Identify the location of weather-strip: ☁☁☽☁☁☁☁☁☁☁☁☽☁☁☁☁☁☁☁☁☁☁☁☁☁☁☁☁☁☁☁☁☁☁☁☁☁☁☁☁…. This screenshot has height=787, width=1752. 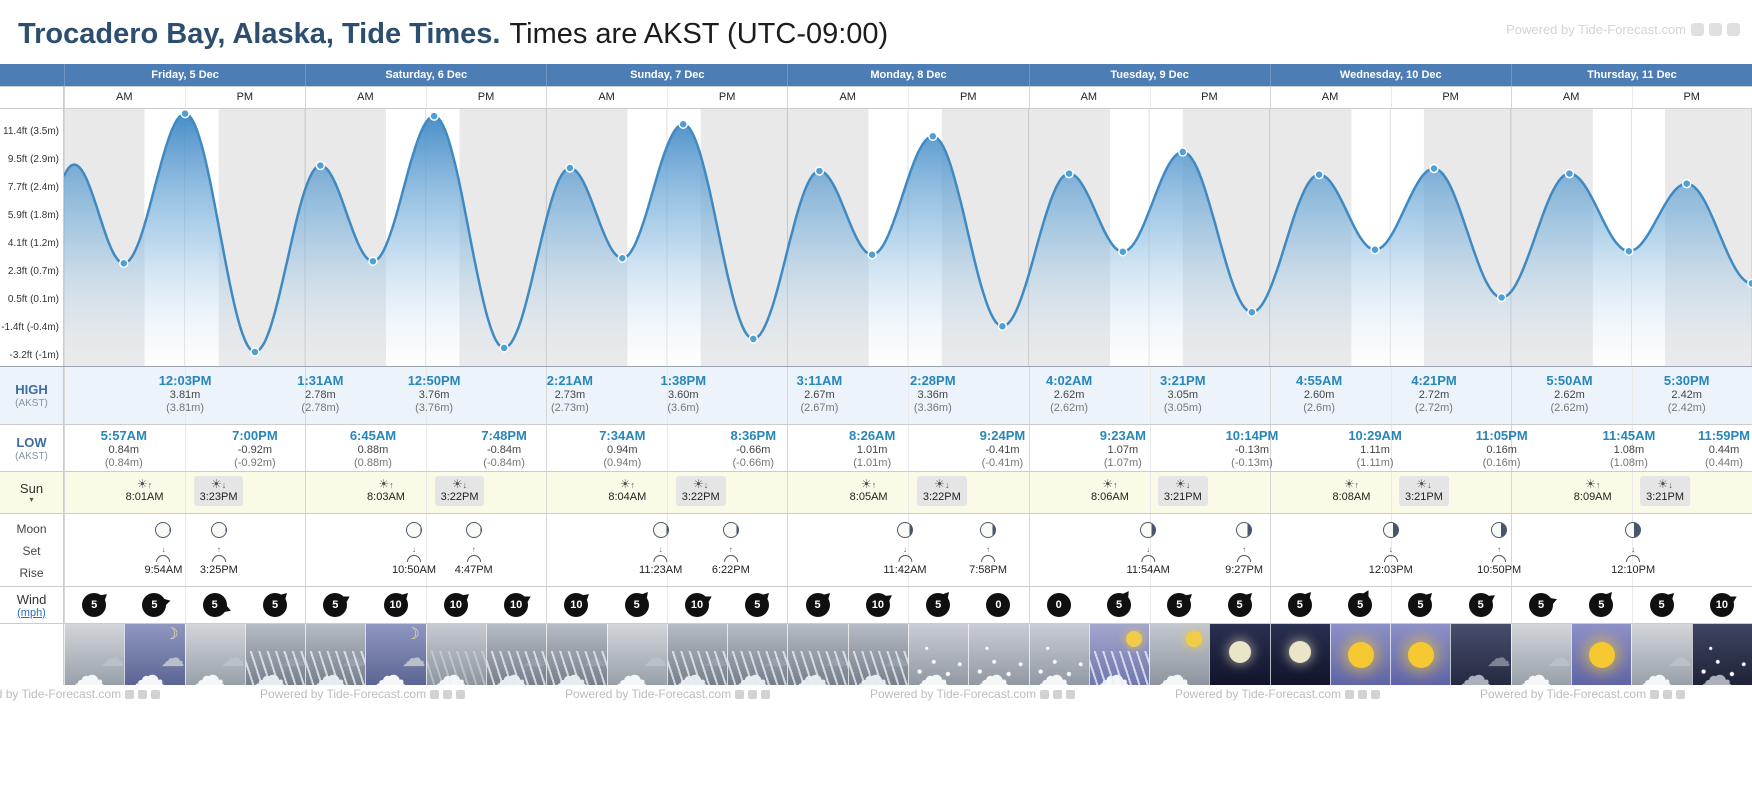
(908, 654).